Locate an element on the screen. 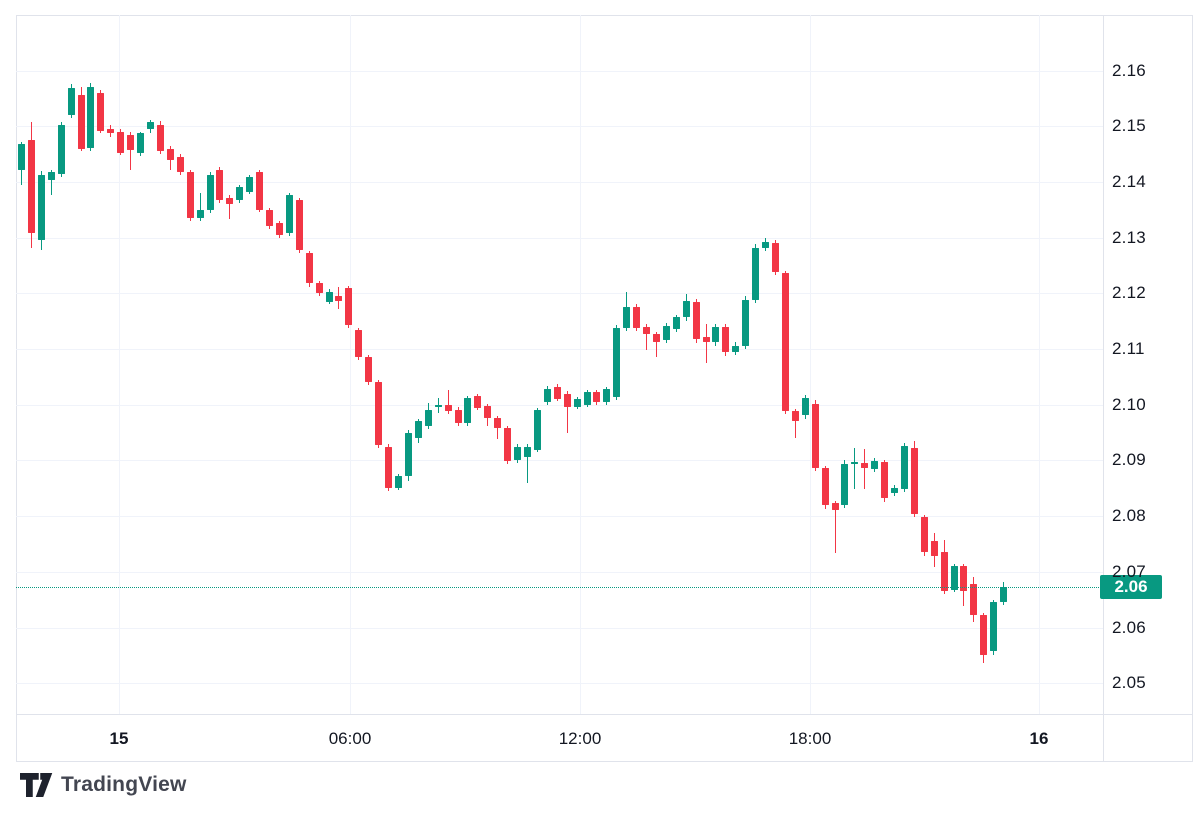 The height and width of the screenshot is (817, 1200). time-axis is located at coordinates (560, 738).